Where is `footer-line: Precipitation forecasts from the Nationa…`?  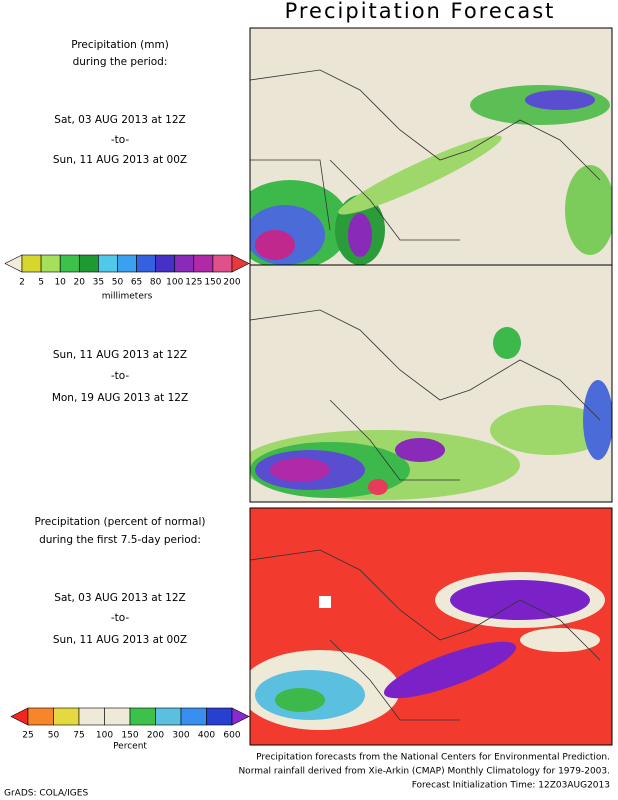 footer-line: Precipitation forecasts from the Nationa… is located at coordinates (433, 758).